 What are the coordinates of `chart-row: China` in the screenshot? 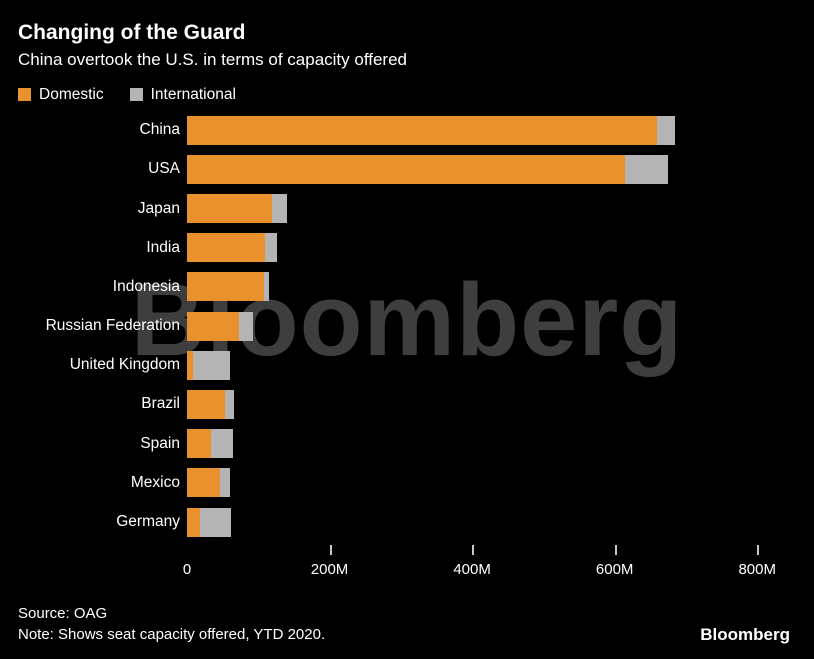 It's located at (404, 130).